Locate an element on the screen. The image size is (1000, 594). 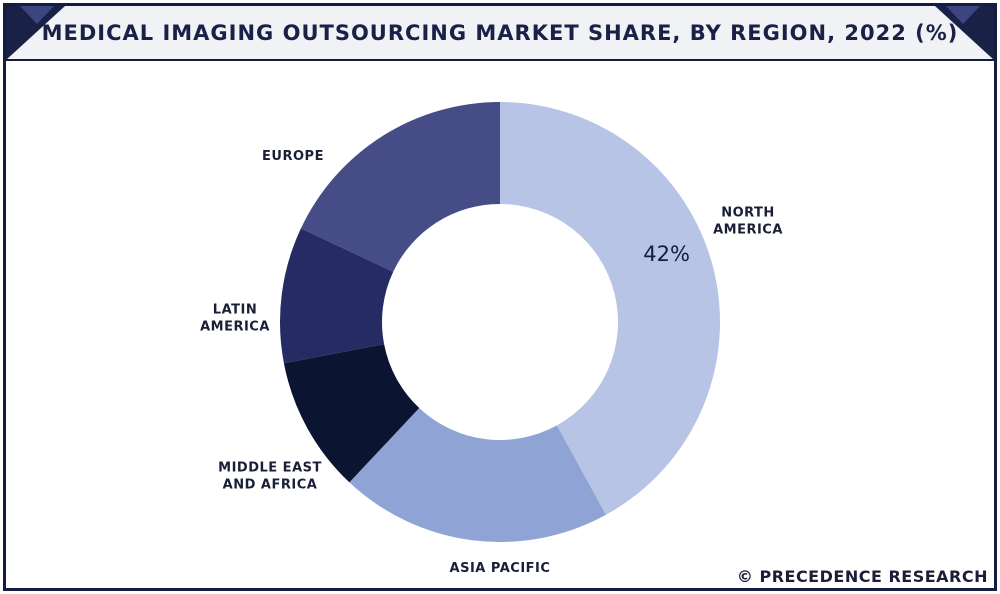
header-corner-right-accent is located at coordinates (963, 15).